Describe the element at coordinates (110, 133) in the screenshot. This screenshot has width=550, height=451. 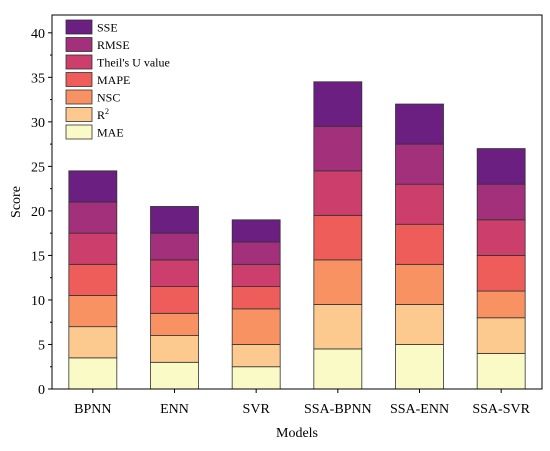
I see `legend-label: MAE` at that location.